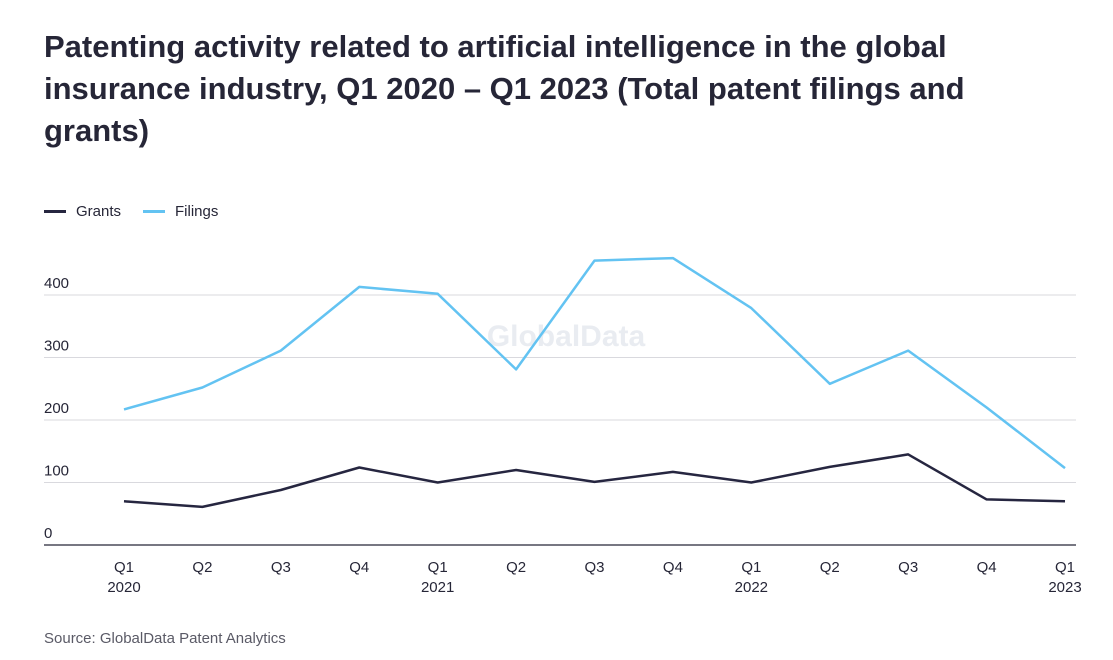 This screenshot has width=1113, height=660. Describe the element at coordinates (56, 471) in the screenshot. I see `y-tick-label: 100` at that location.